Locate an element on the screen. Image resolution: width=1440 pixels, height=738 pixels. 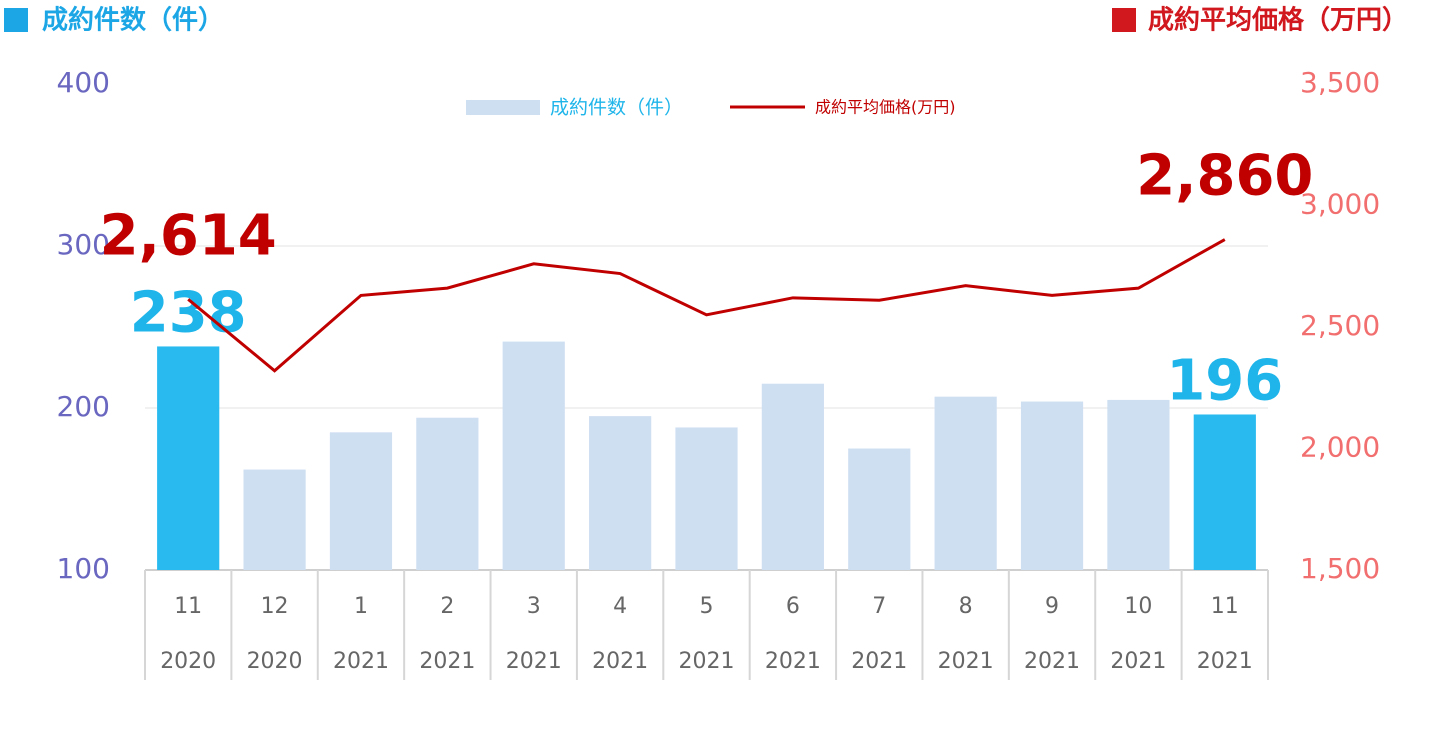
data-label: 196 is located at coordinates (1224, 381).